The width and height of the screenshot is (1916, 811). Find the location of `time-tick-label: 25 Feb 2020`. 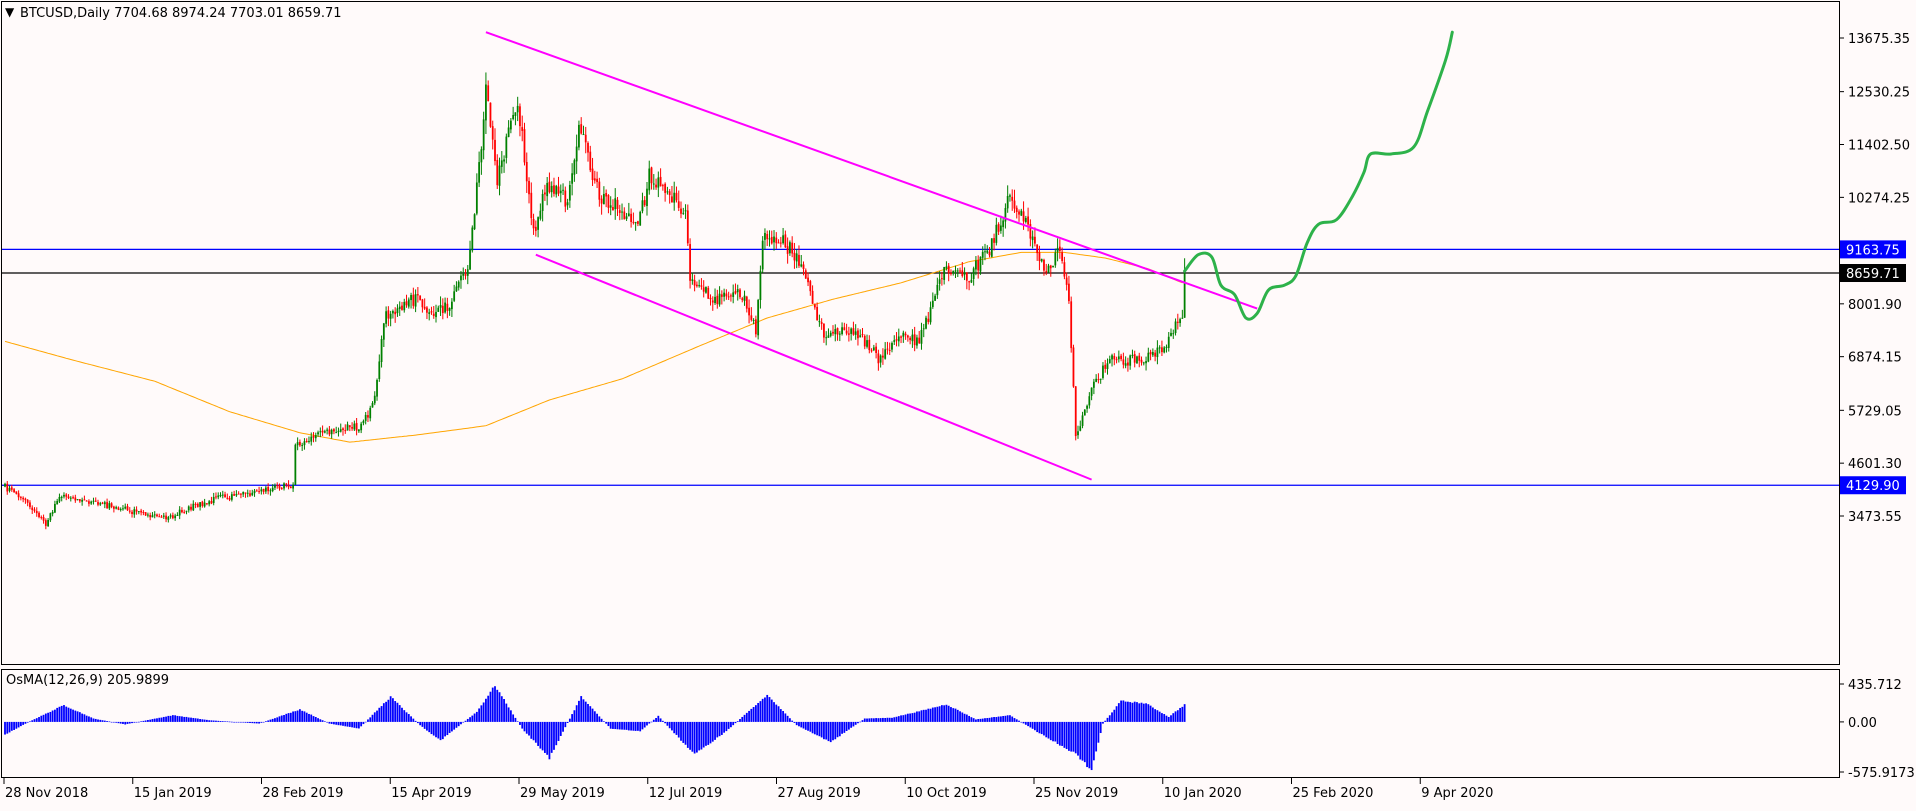

time-tick-label: 25 Feb 2020 is located at coordinates (1333, 793).